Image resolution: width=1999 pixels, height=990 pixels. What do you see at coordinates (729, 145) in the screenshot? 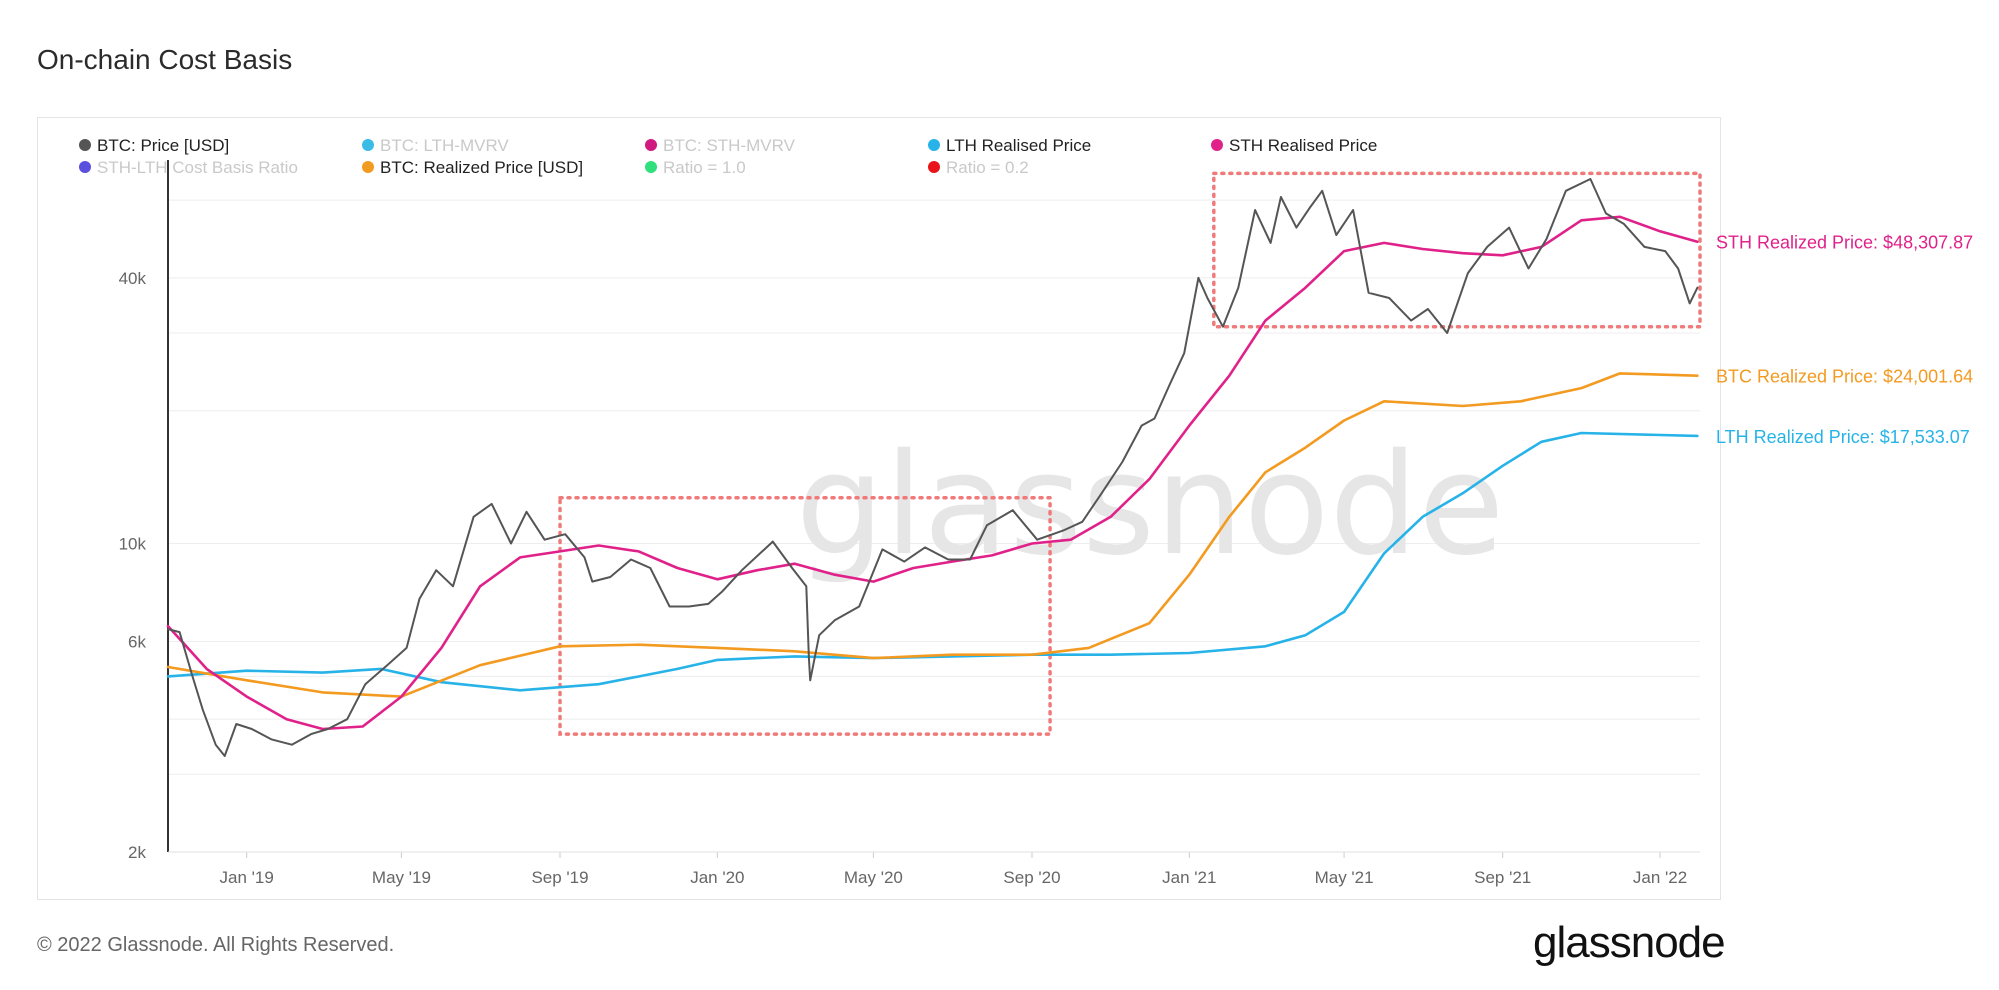
I see `legend-label: BTC: STH-MVRV` at bounding box center [729, 145].